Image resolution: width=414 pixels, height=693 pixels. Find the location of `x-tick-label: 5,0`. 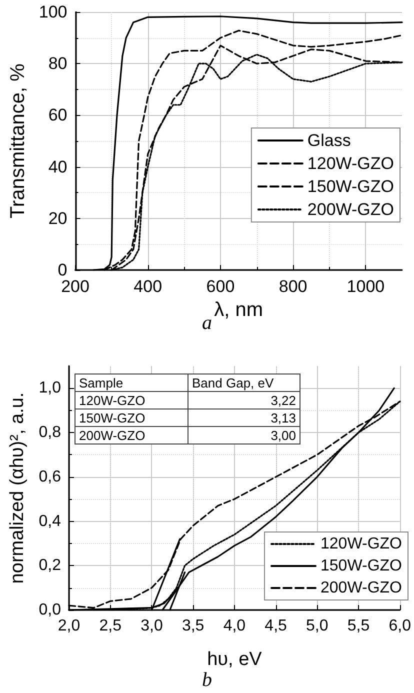

x-tick-label: 5,0 is located at coordinates (317, 626).